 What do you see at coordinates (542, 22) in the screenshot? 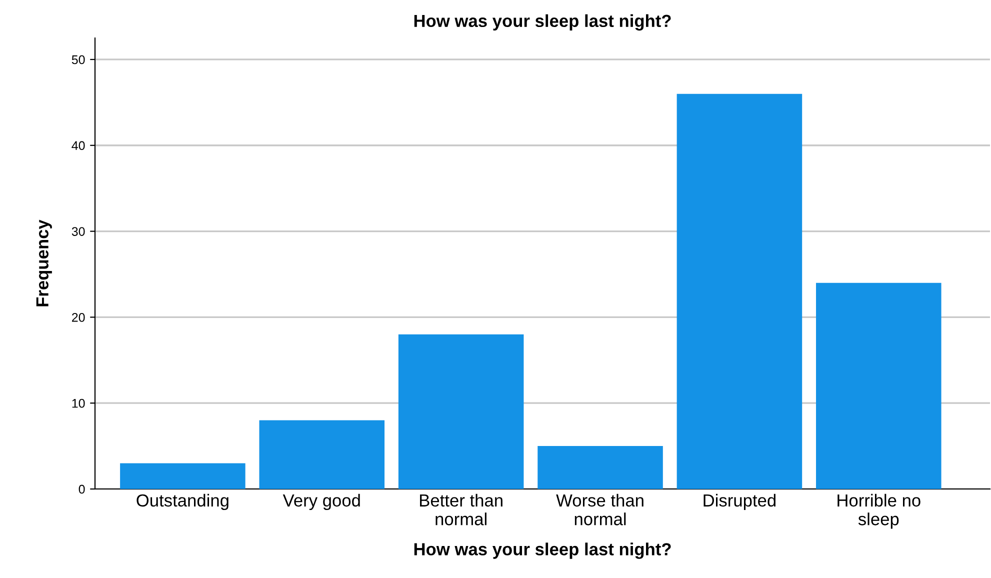
I see `chart-title: How was your sleep last night?` at bounding box center [542, 22].